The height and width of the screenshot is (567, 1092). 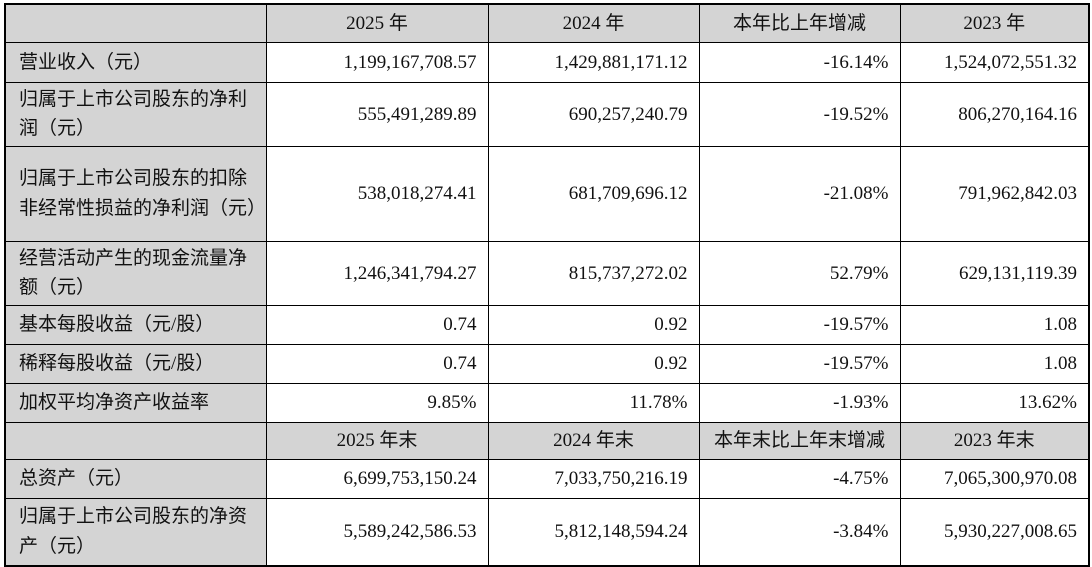 What do you see at coordinates (377, 532) in the screenshot?
I see `value-cell: 5,589,242,586.53` at bounding box center [377, 532].